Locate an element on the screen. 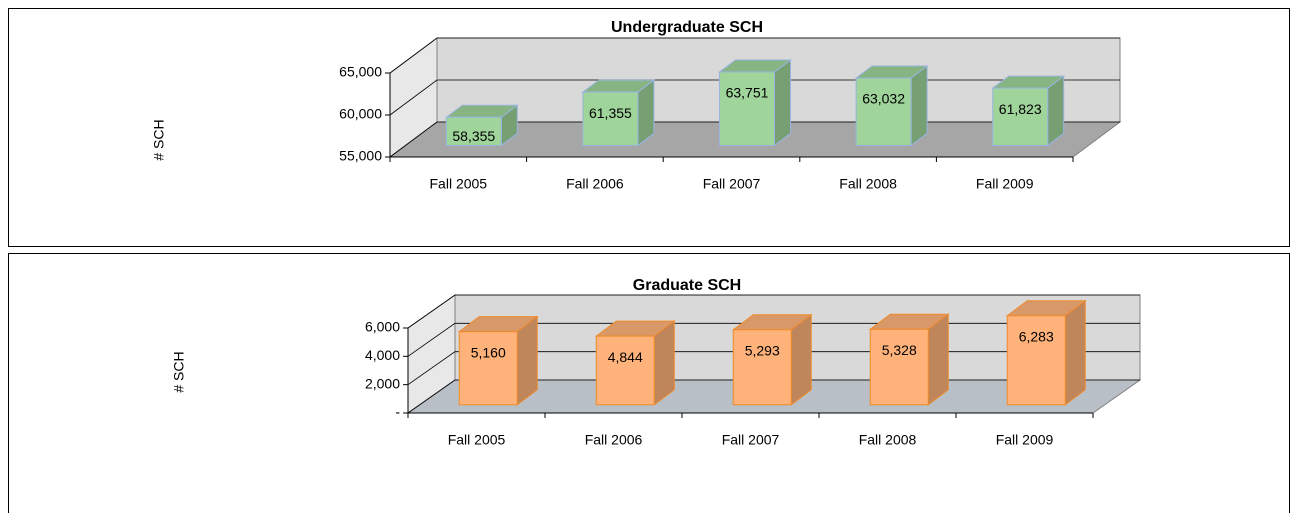  y-tick-label: 6,000 is located at coordinates (382, 327).